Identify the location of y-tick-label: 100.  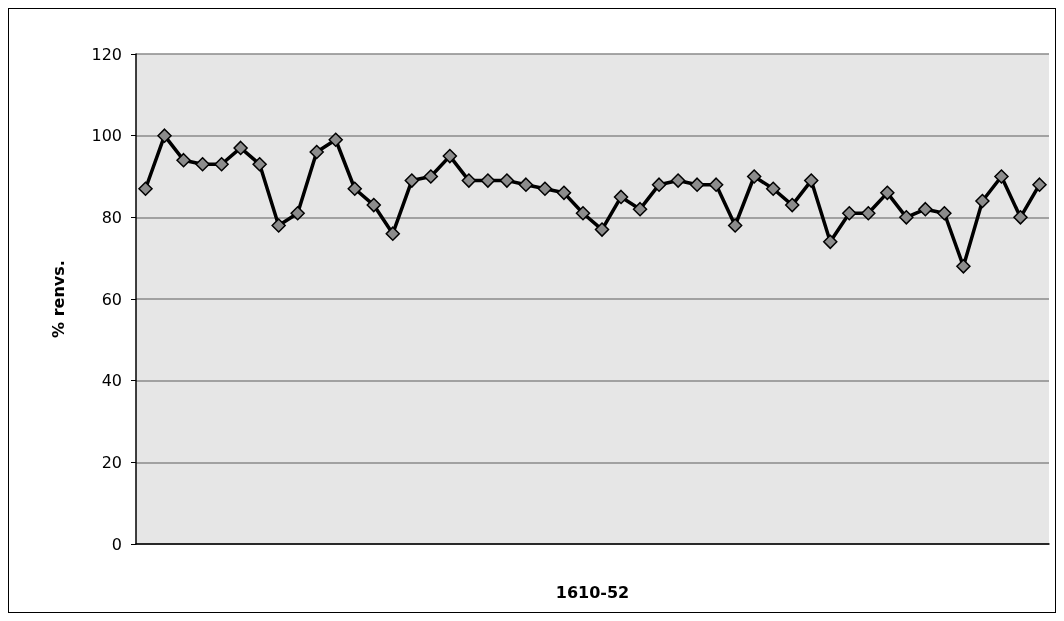
(106, 136).